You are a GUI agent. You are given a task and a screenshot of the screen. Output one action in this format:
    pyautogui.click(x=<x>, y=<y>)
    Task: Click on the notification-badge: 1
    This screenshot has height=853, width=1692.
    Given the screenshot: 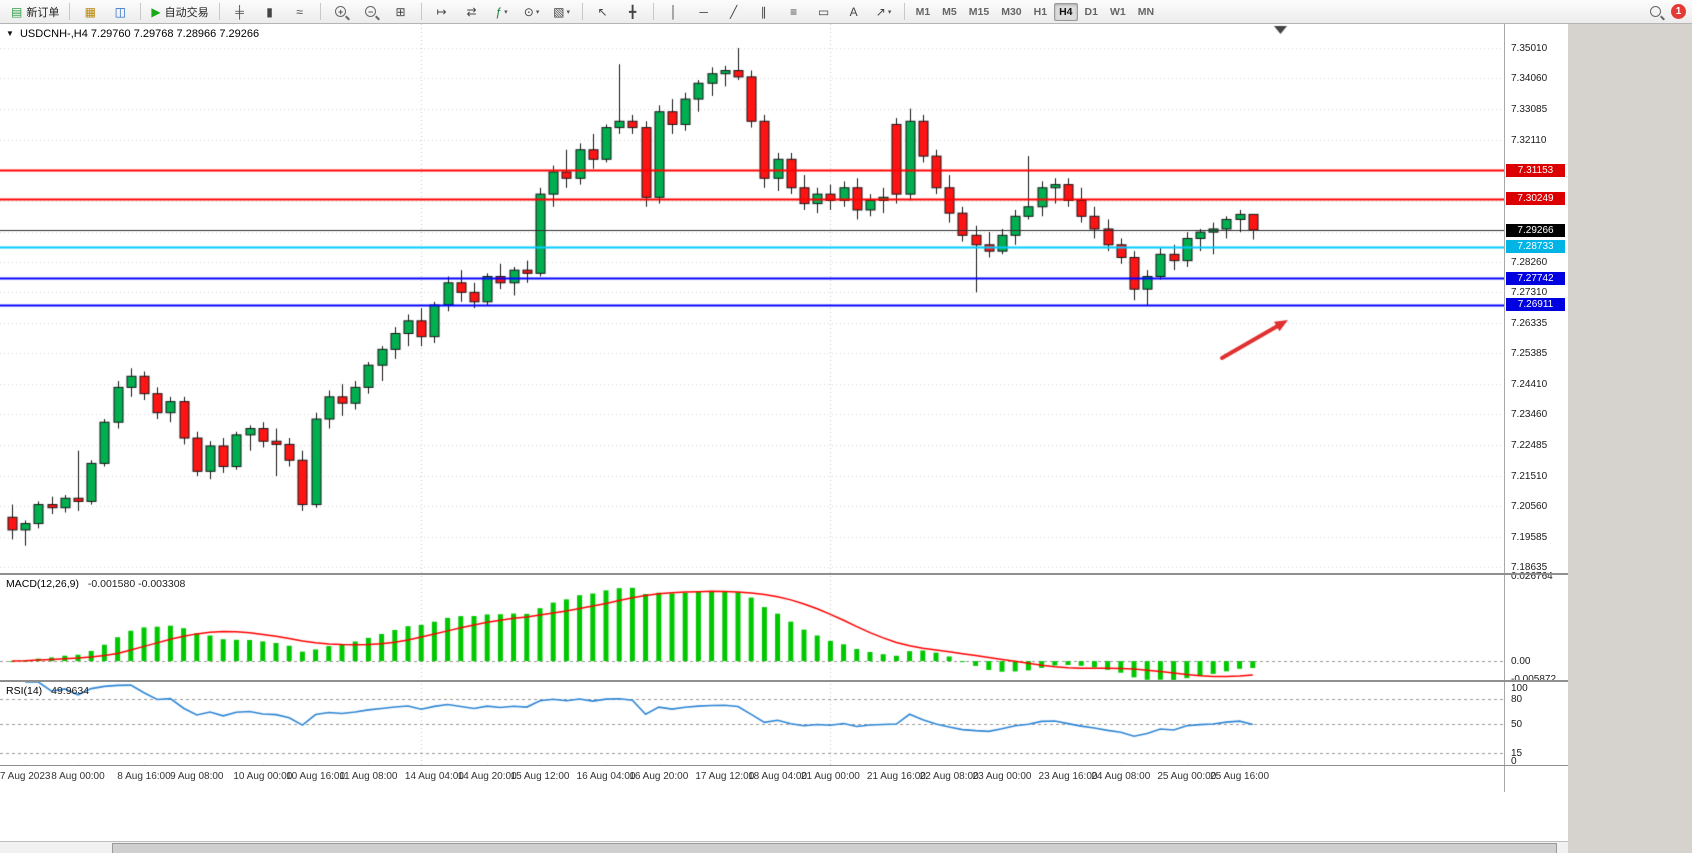 What is the action you would take?
    pyautogui.click(x=1678, y=11)
    